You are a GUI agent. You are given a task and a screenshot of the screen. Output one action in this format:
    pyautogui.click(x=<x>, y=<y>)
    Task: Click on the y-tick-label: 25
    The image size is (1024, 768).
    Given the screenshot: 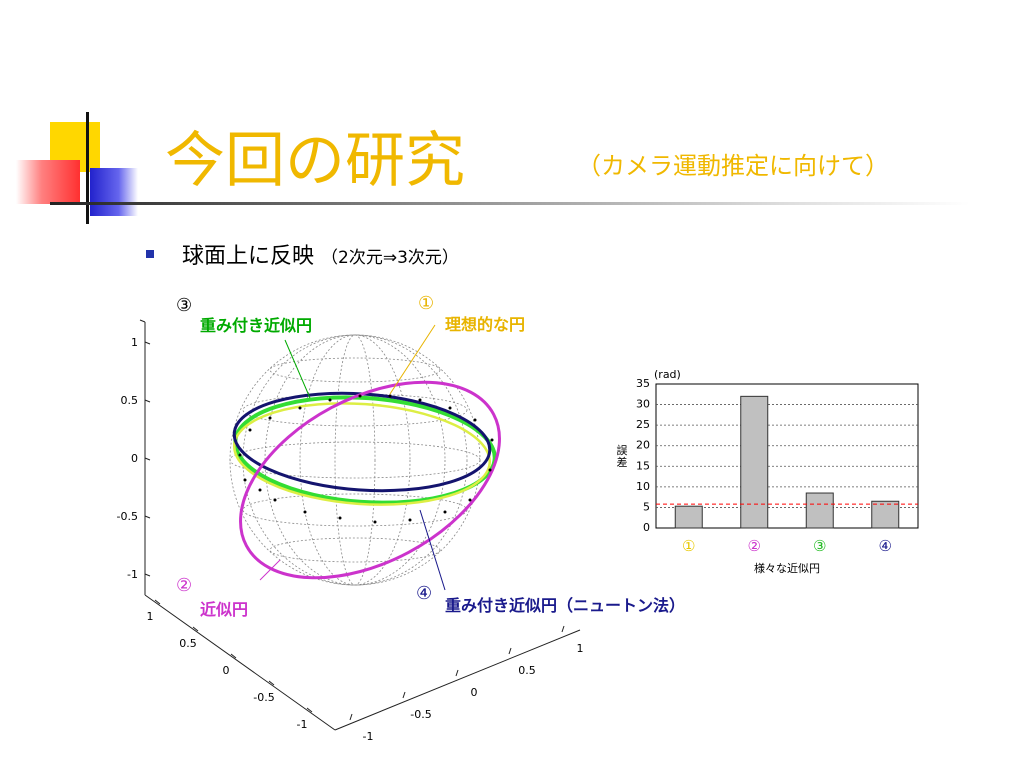 What is the action you would take?
    pyautogui.click(x=643, y=424)
    